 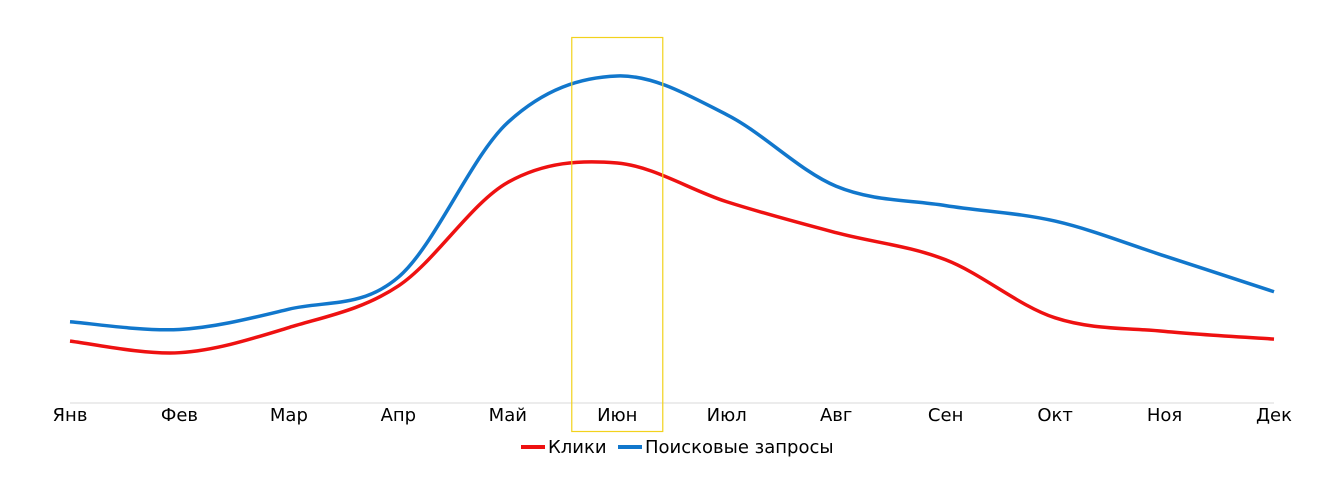 What do you see at coordinates (673, 415) in the screenshot?
I see `x-tick-labels: Янв Фев Мар Апр Май Июн Июл Авг Сен Окт Ноя Дек` at bounding box center [673, 415].